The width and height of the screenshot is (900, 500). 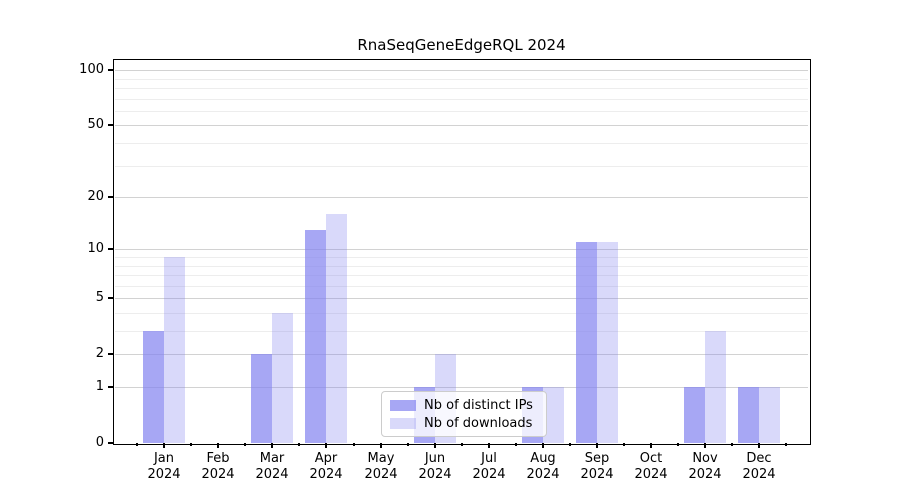 What do you see at coordinates (99, 353) in the screenshot?
I see `y-axis-tick-label: 2` at bounding box center [99, 353].